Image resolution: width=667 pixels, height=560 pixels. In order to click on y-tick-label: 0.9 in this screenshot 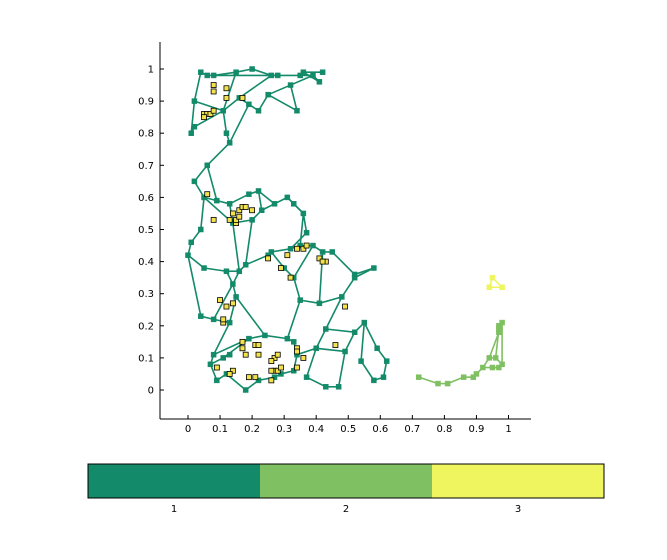, I will do `click(146, 102)`.